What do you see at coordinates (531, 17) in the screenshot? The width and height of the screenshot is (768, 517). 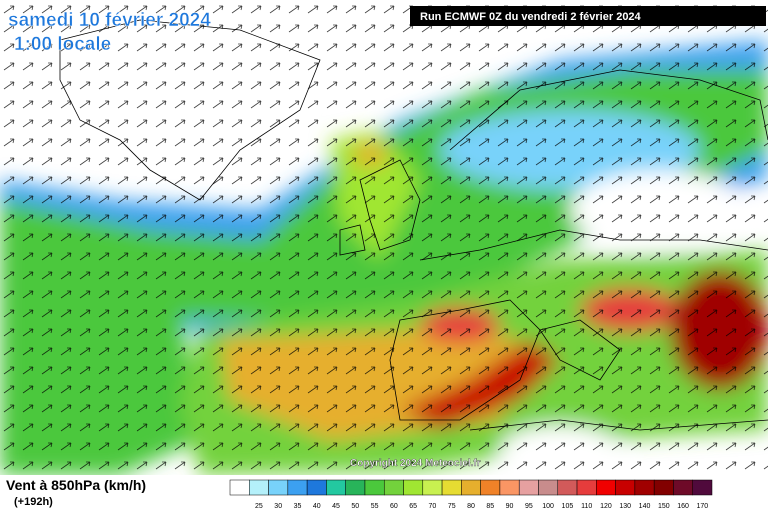 I see `run-info: Run ECMWF 0Z du vendredi 2 février 2024` at bounding box center [531, 17].